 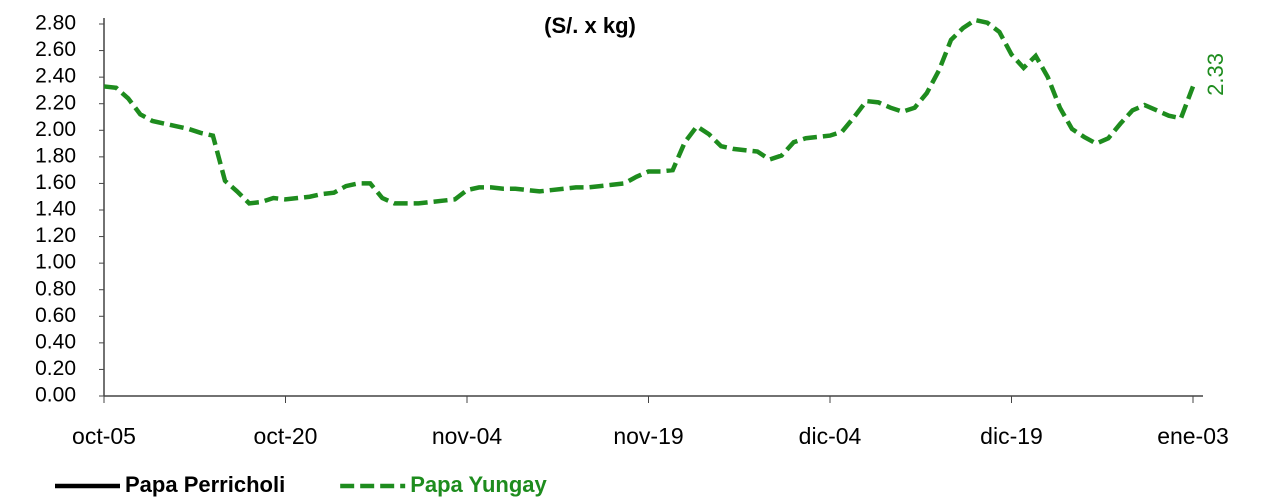 I want to click on x-tick-label: dic-04, so click(x=830, y=436).